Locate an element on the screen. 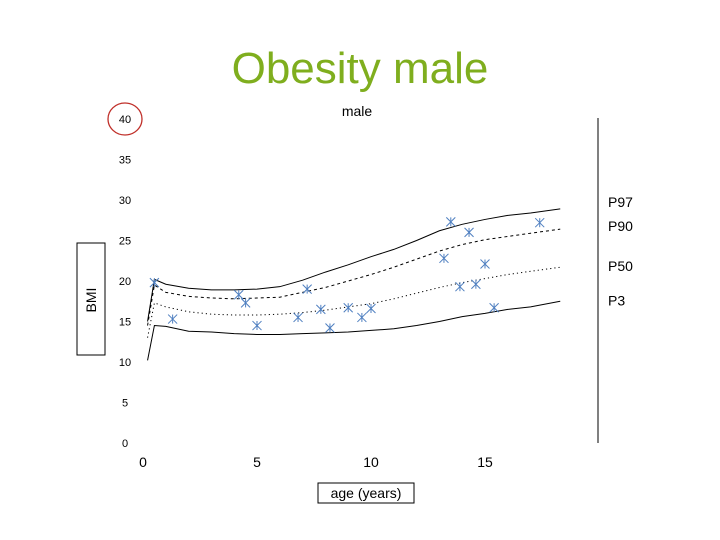 This screenshot has height=540, width=720. percentile-curve-p97 is located at coordinates (354, 265).